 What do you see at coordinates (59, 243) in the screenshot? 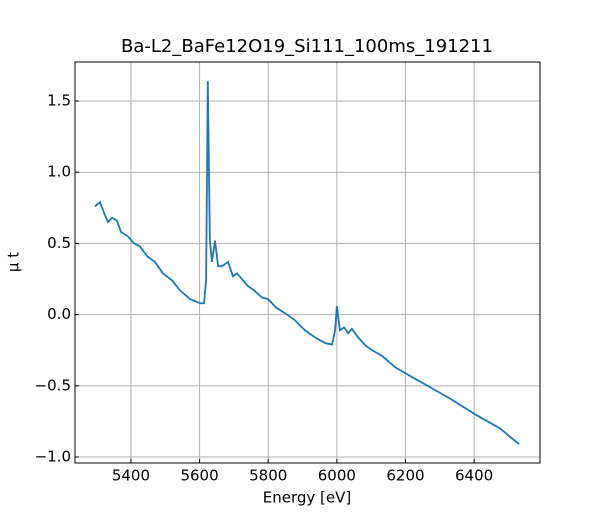
I see `y-tick-label: 0.5` at bounding box center [59, 243].